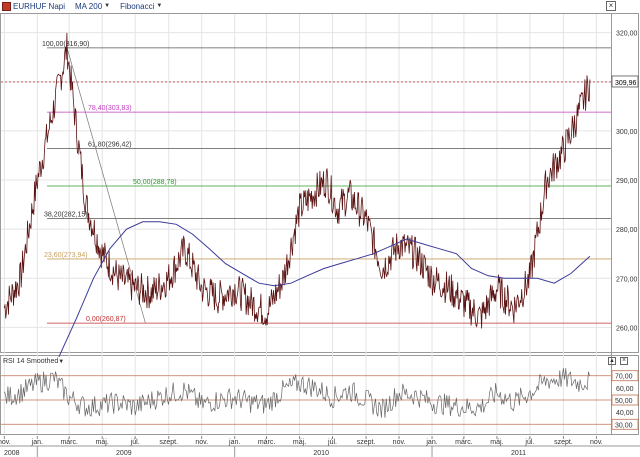 This screenshot has width=640, height=457. I want to click on y-tick-label: 270,00, so click(627, 279).